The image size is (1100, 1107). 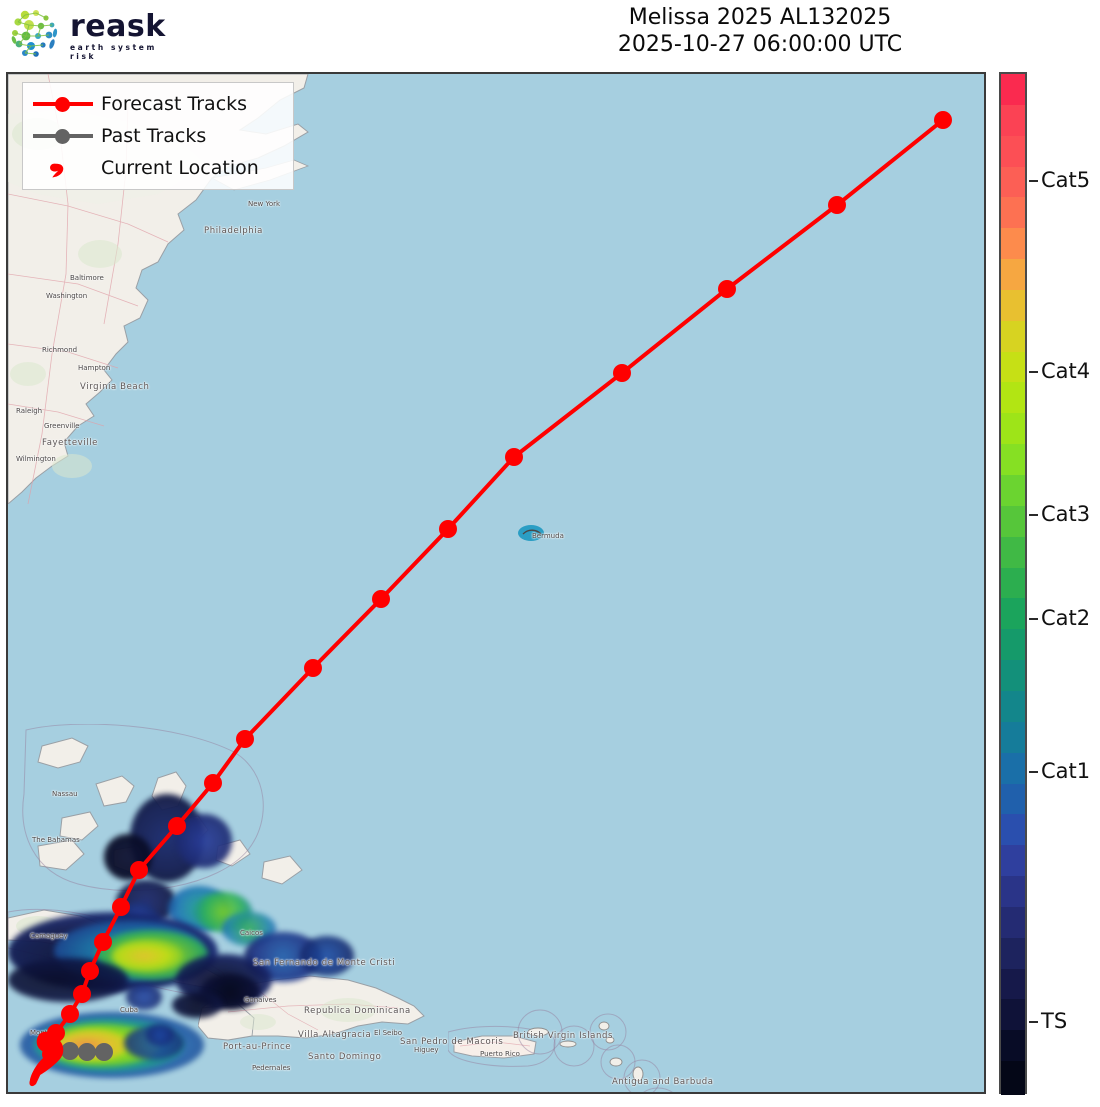 I want to click on brand-logo: reask earth system risk, so click(x=98, y=34).